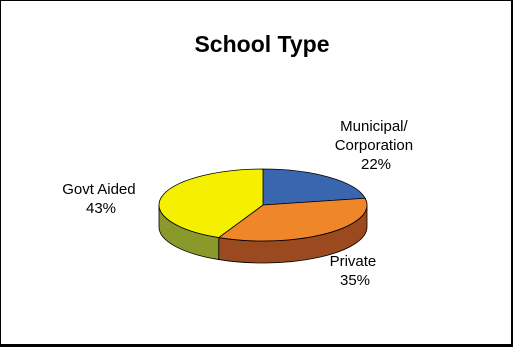  Describe the element at coordinates (292, 219) in the screenshot. I see `slice-private` at that location.